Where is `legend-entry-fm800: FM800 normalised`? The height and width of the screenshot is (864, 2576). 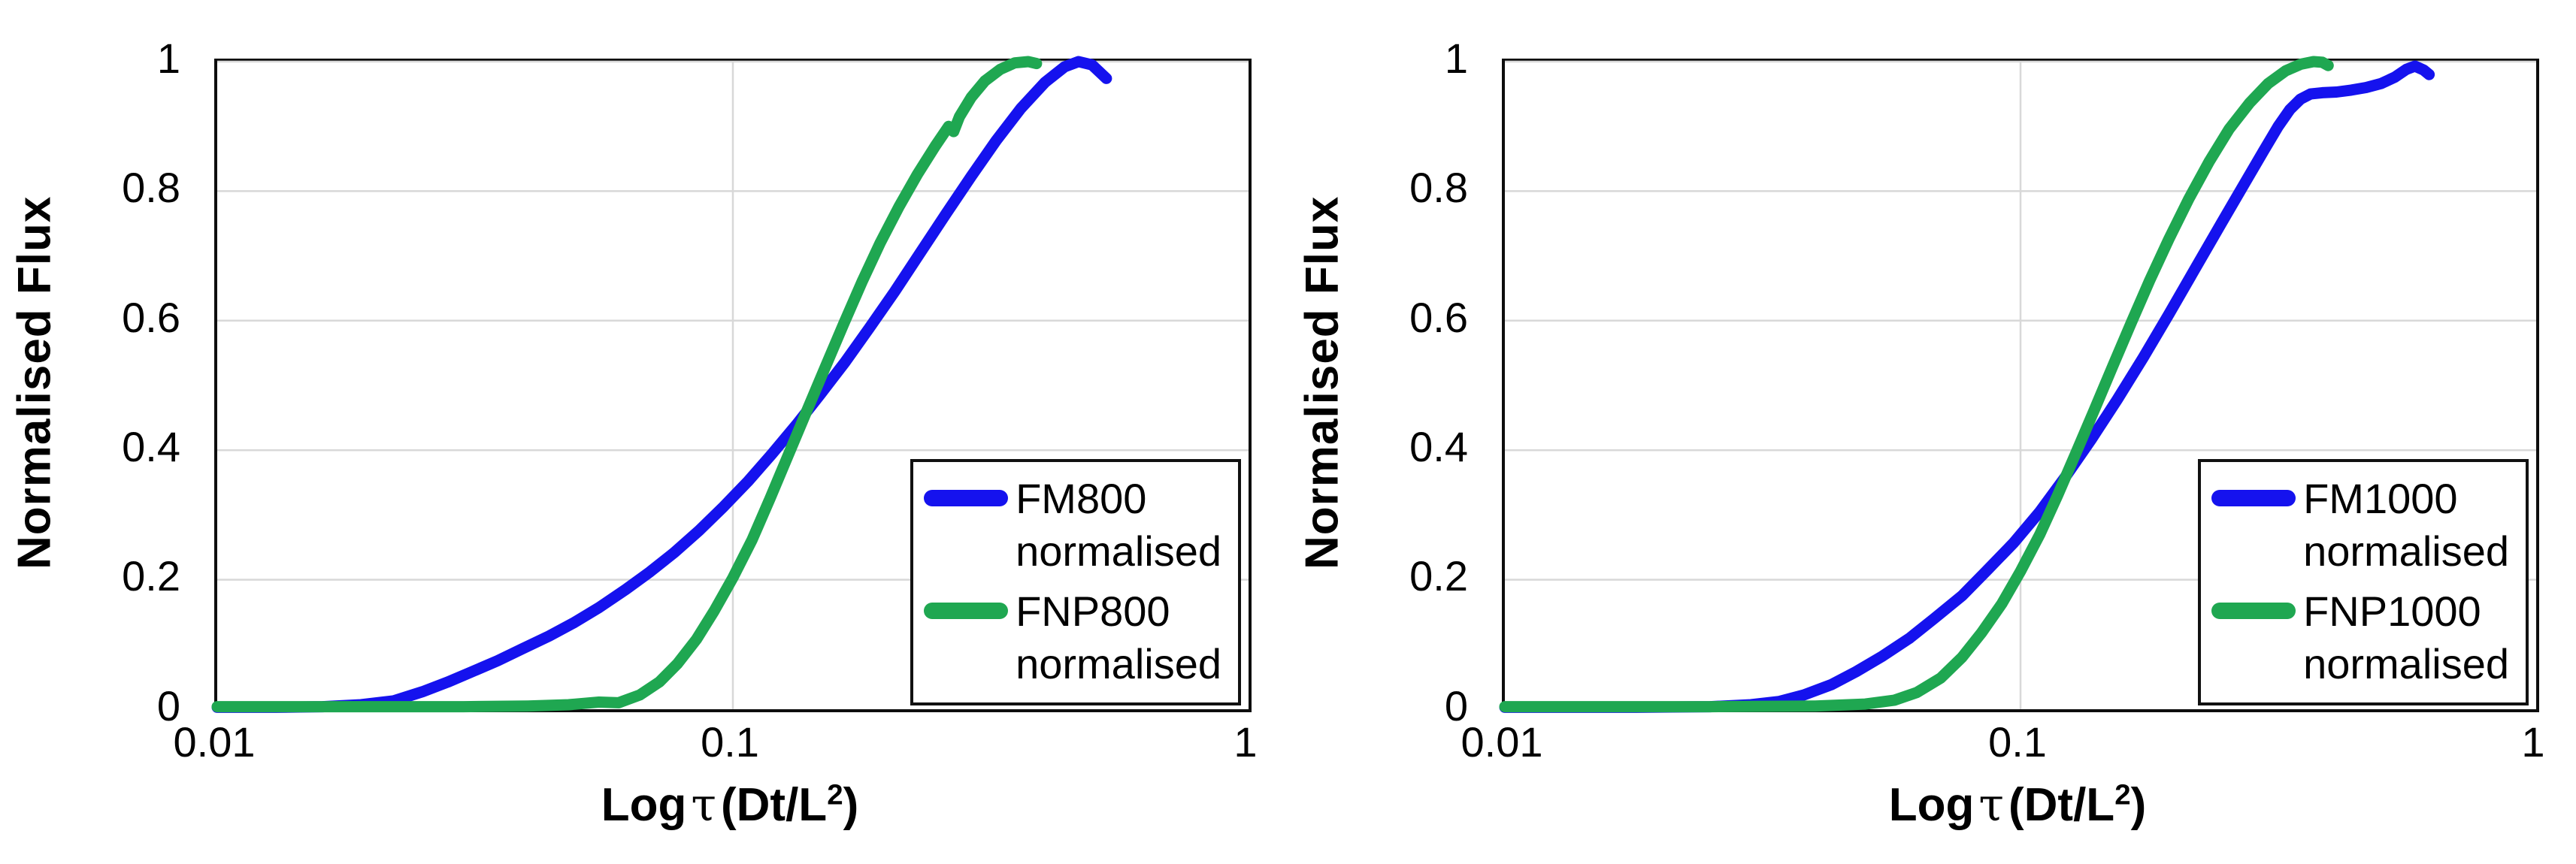 legend-entry-fm800: FM800 normalised is located at coordinates (1072, 525).